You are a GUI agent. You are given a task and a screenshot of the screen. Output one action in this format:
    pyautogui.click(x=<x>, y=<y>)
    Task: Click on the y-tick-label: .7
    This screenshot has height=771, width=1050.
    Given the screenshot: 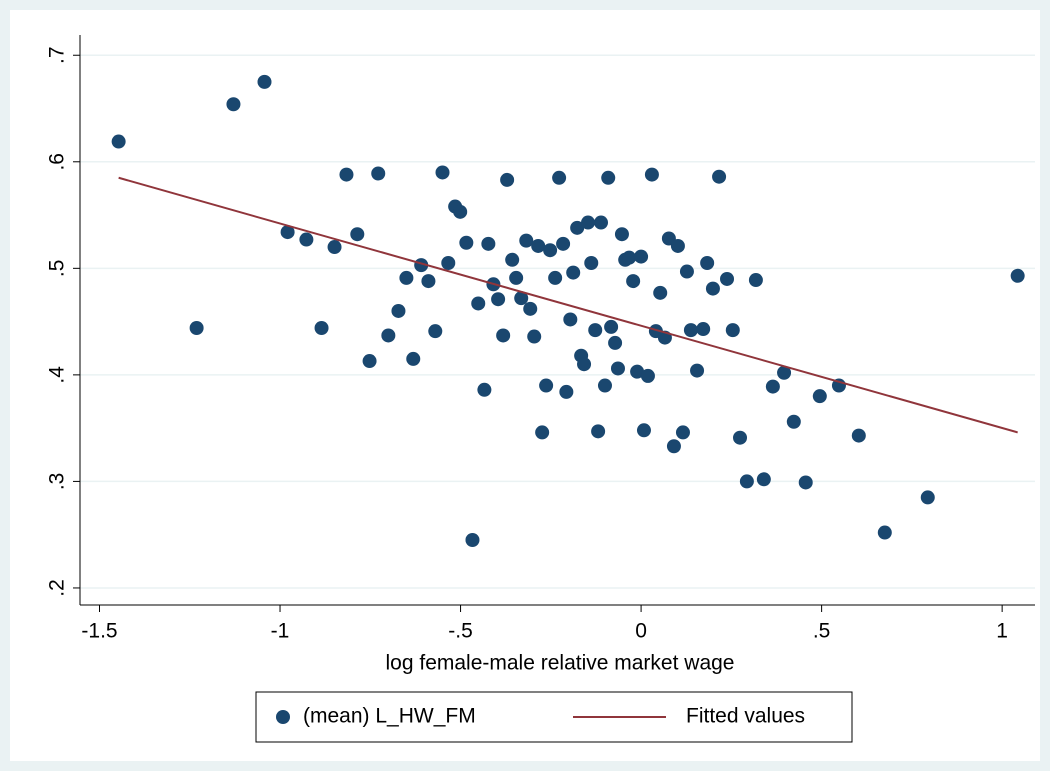 What is the action you would take?
    pyautogui.click(x=57, y=55)
    